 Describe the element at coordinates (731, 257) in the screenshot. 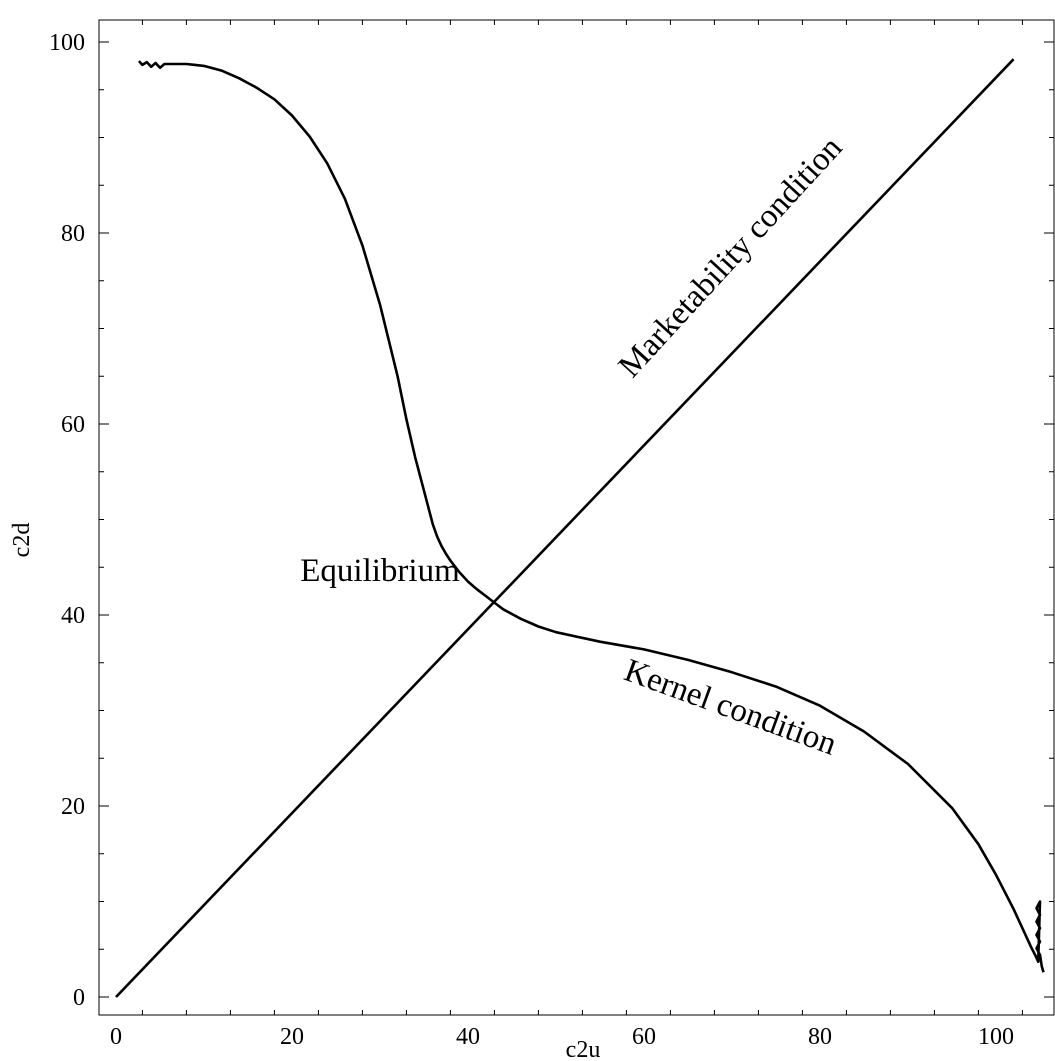

I see `annotation-marketability: Marketability condition` at that location.